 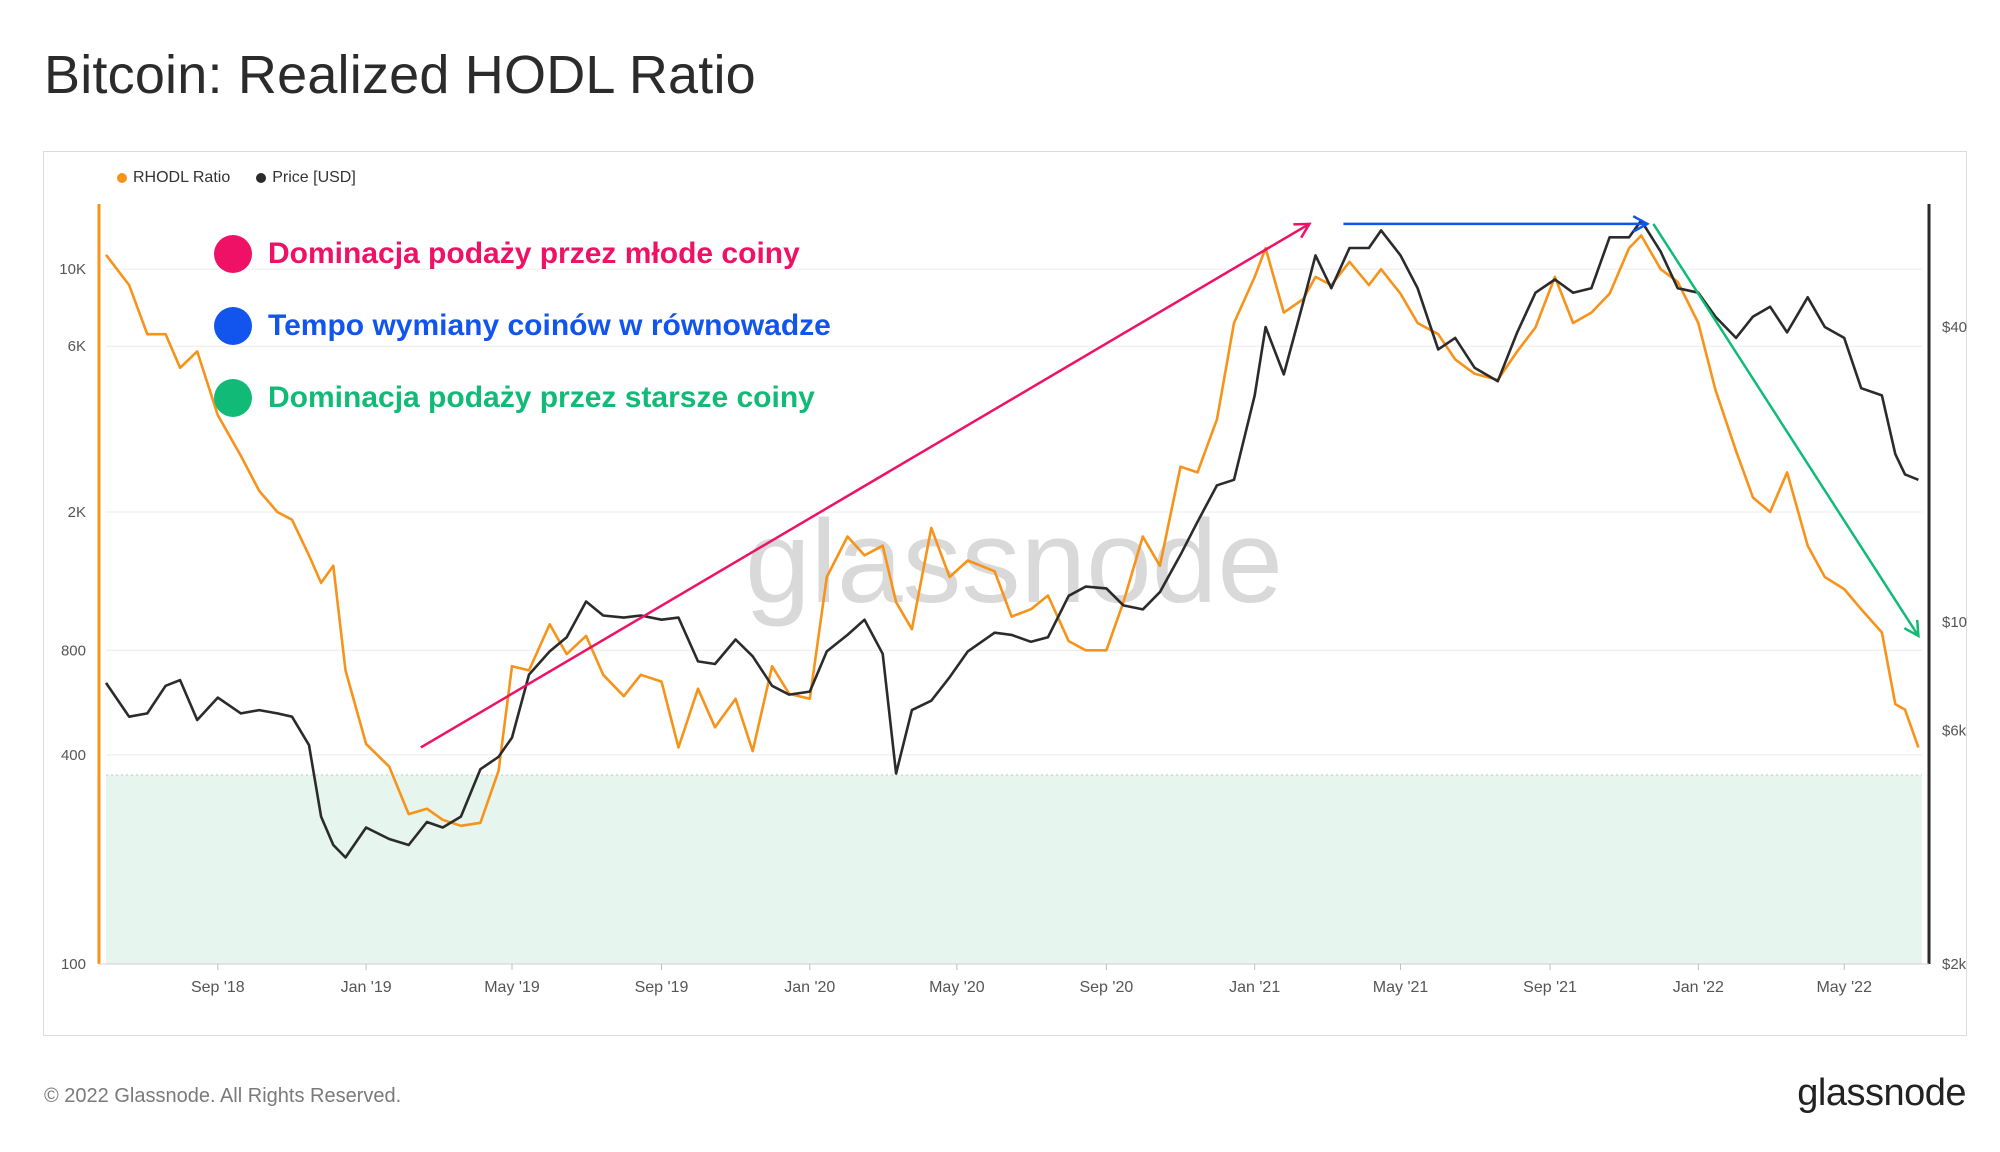 What do you see at coordinates (218, 987) in the screenshot?
I see `x-tick-label-0: Sep '18` at bounding box center [218, 987].